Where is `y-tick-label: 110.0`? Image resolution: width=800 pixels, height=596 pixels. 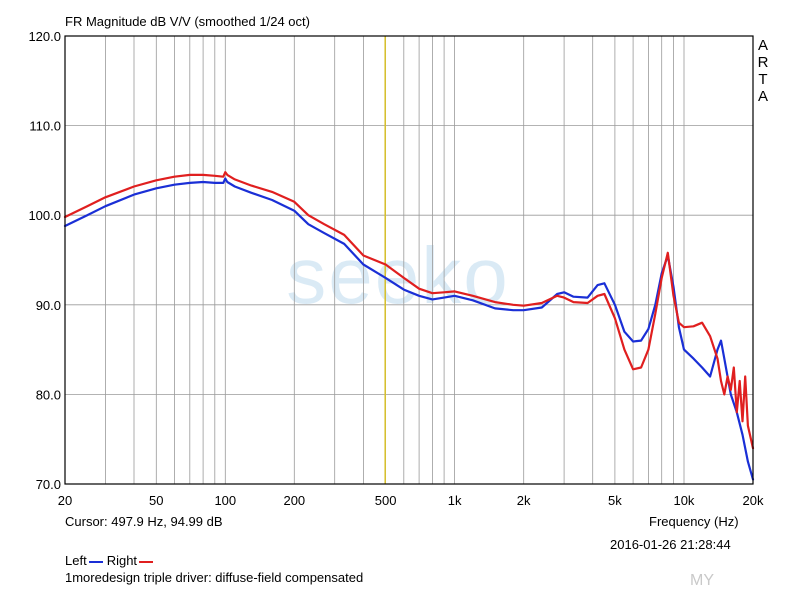
y-tick-label: 110.0 is located at coordinates (45, 126).